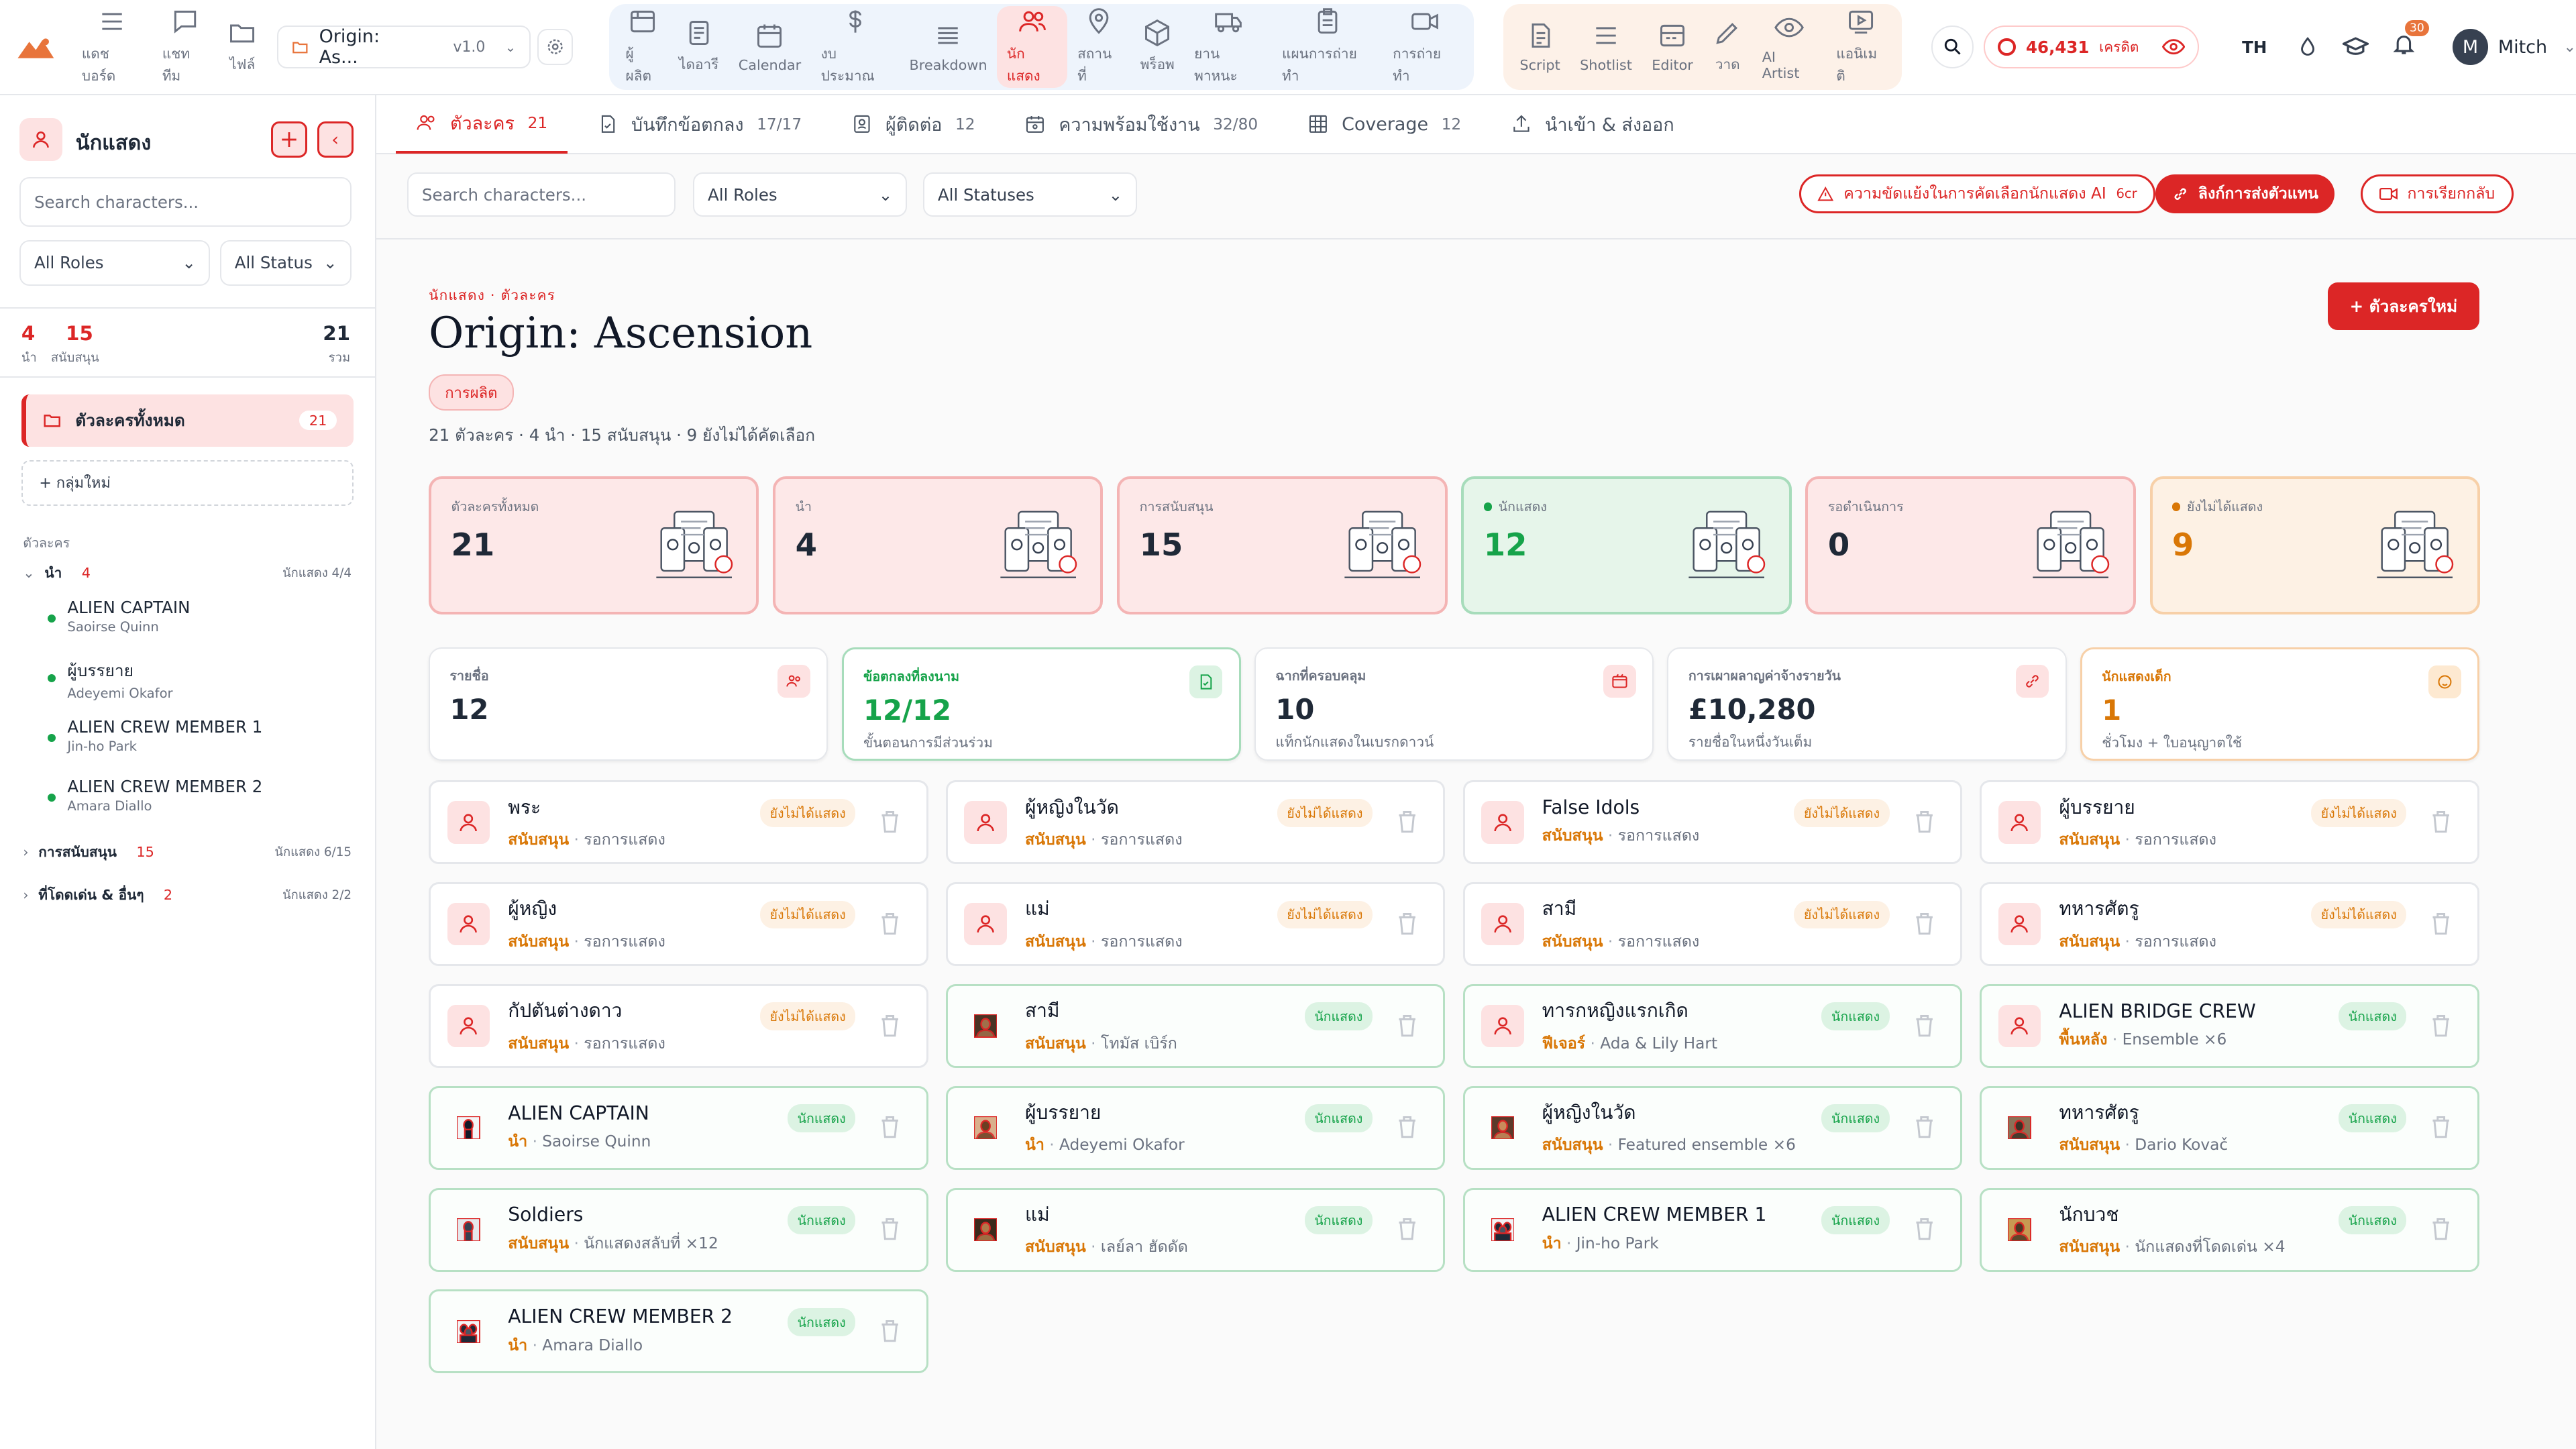 The height and width of the screenshot is (1449, 2576). I want to click on nav-script: Script, so click(1540, 47).